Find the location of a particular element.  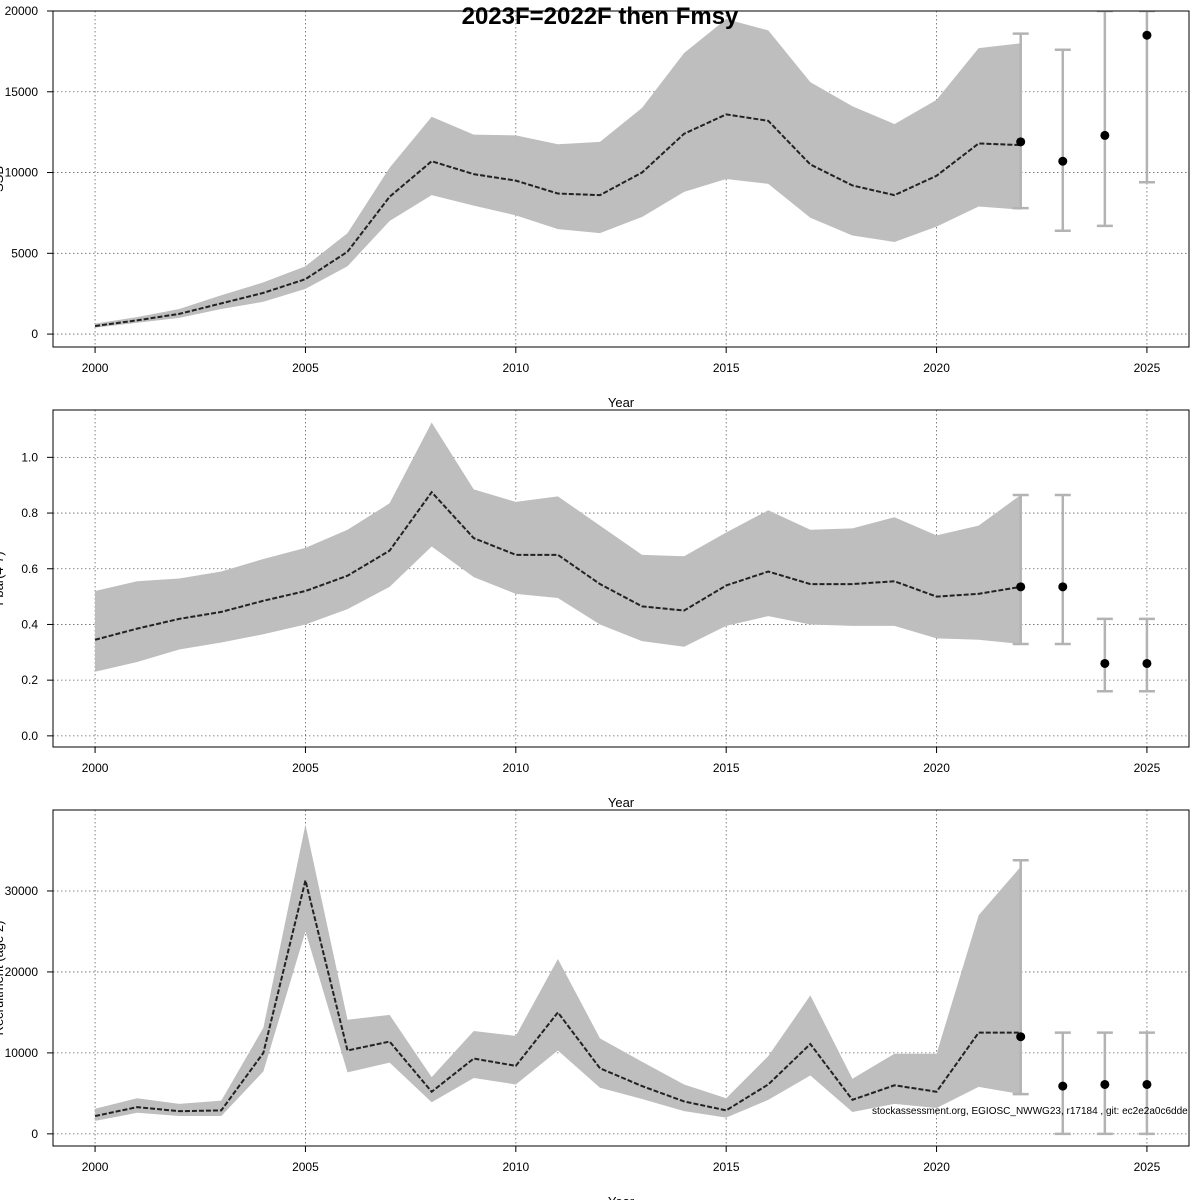

y-tick-label: 0.0 is located at coordinates (29, 736).